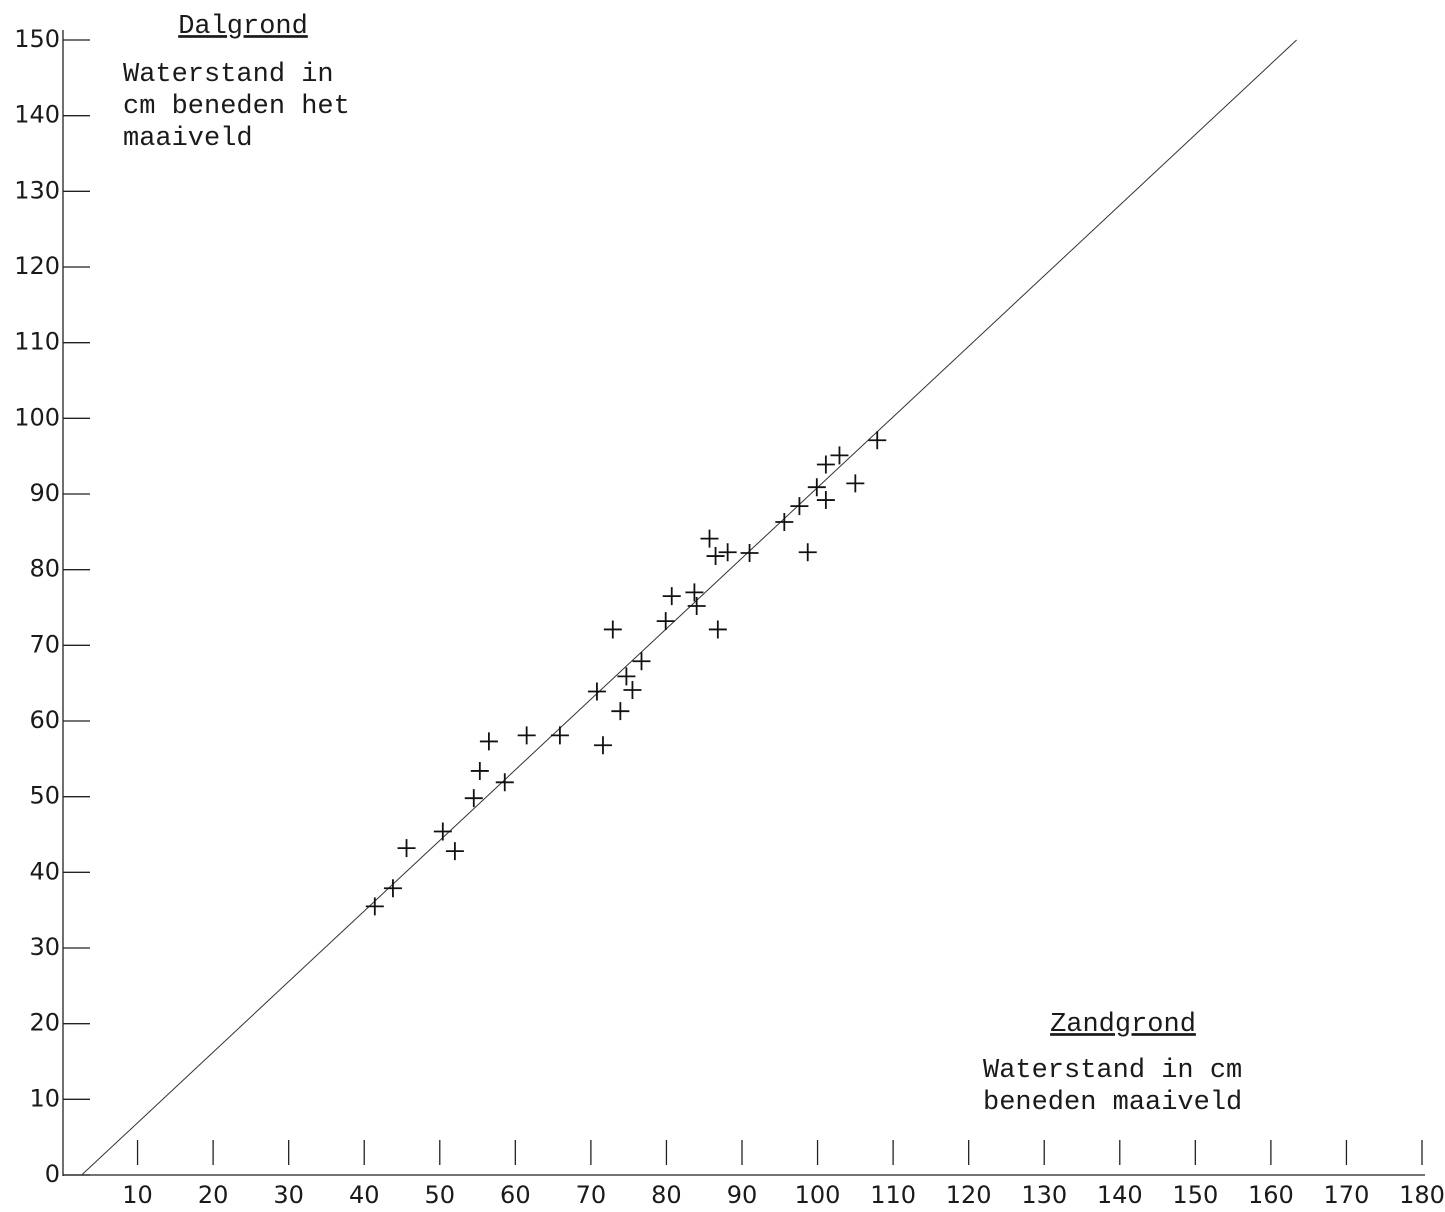 Image resolution: width=1445 pixels, height=1212 pixels. I want to click on x-tick-label: 80, so click(666, 1195).